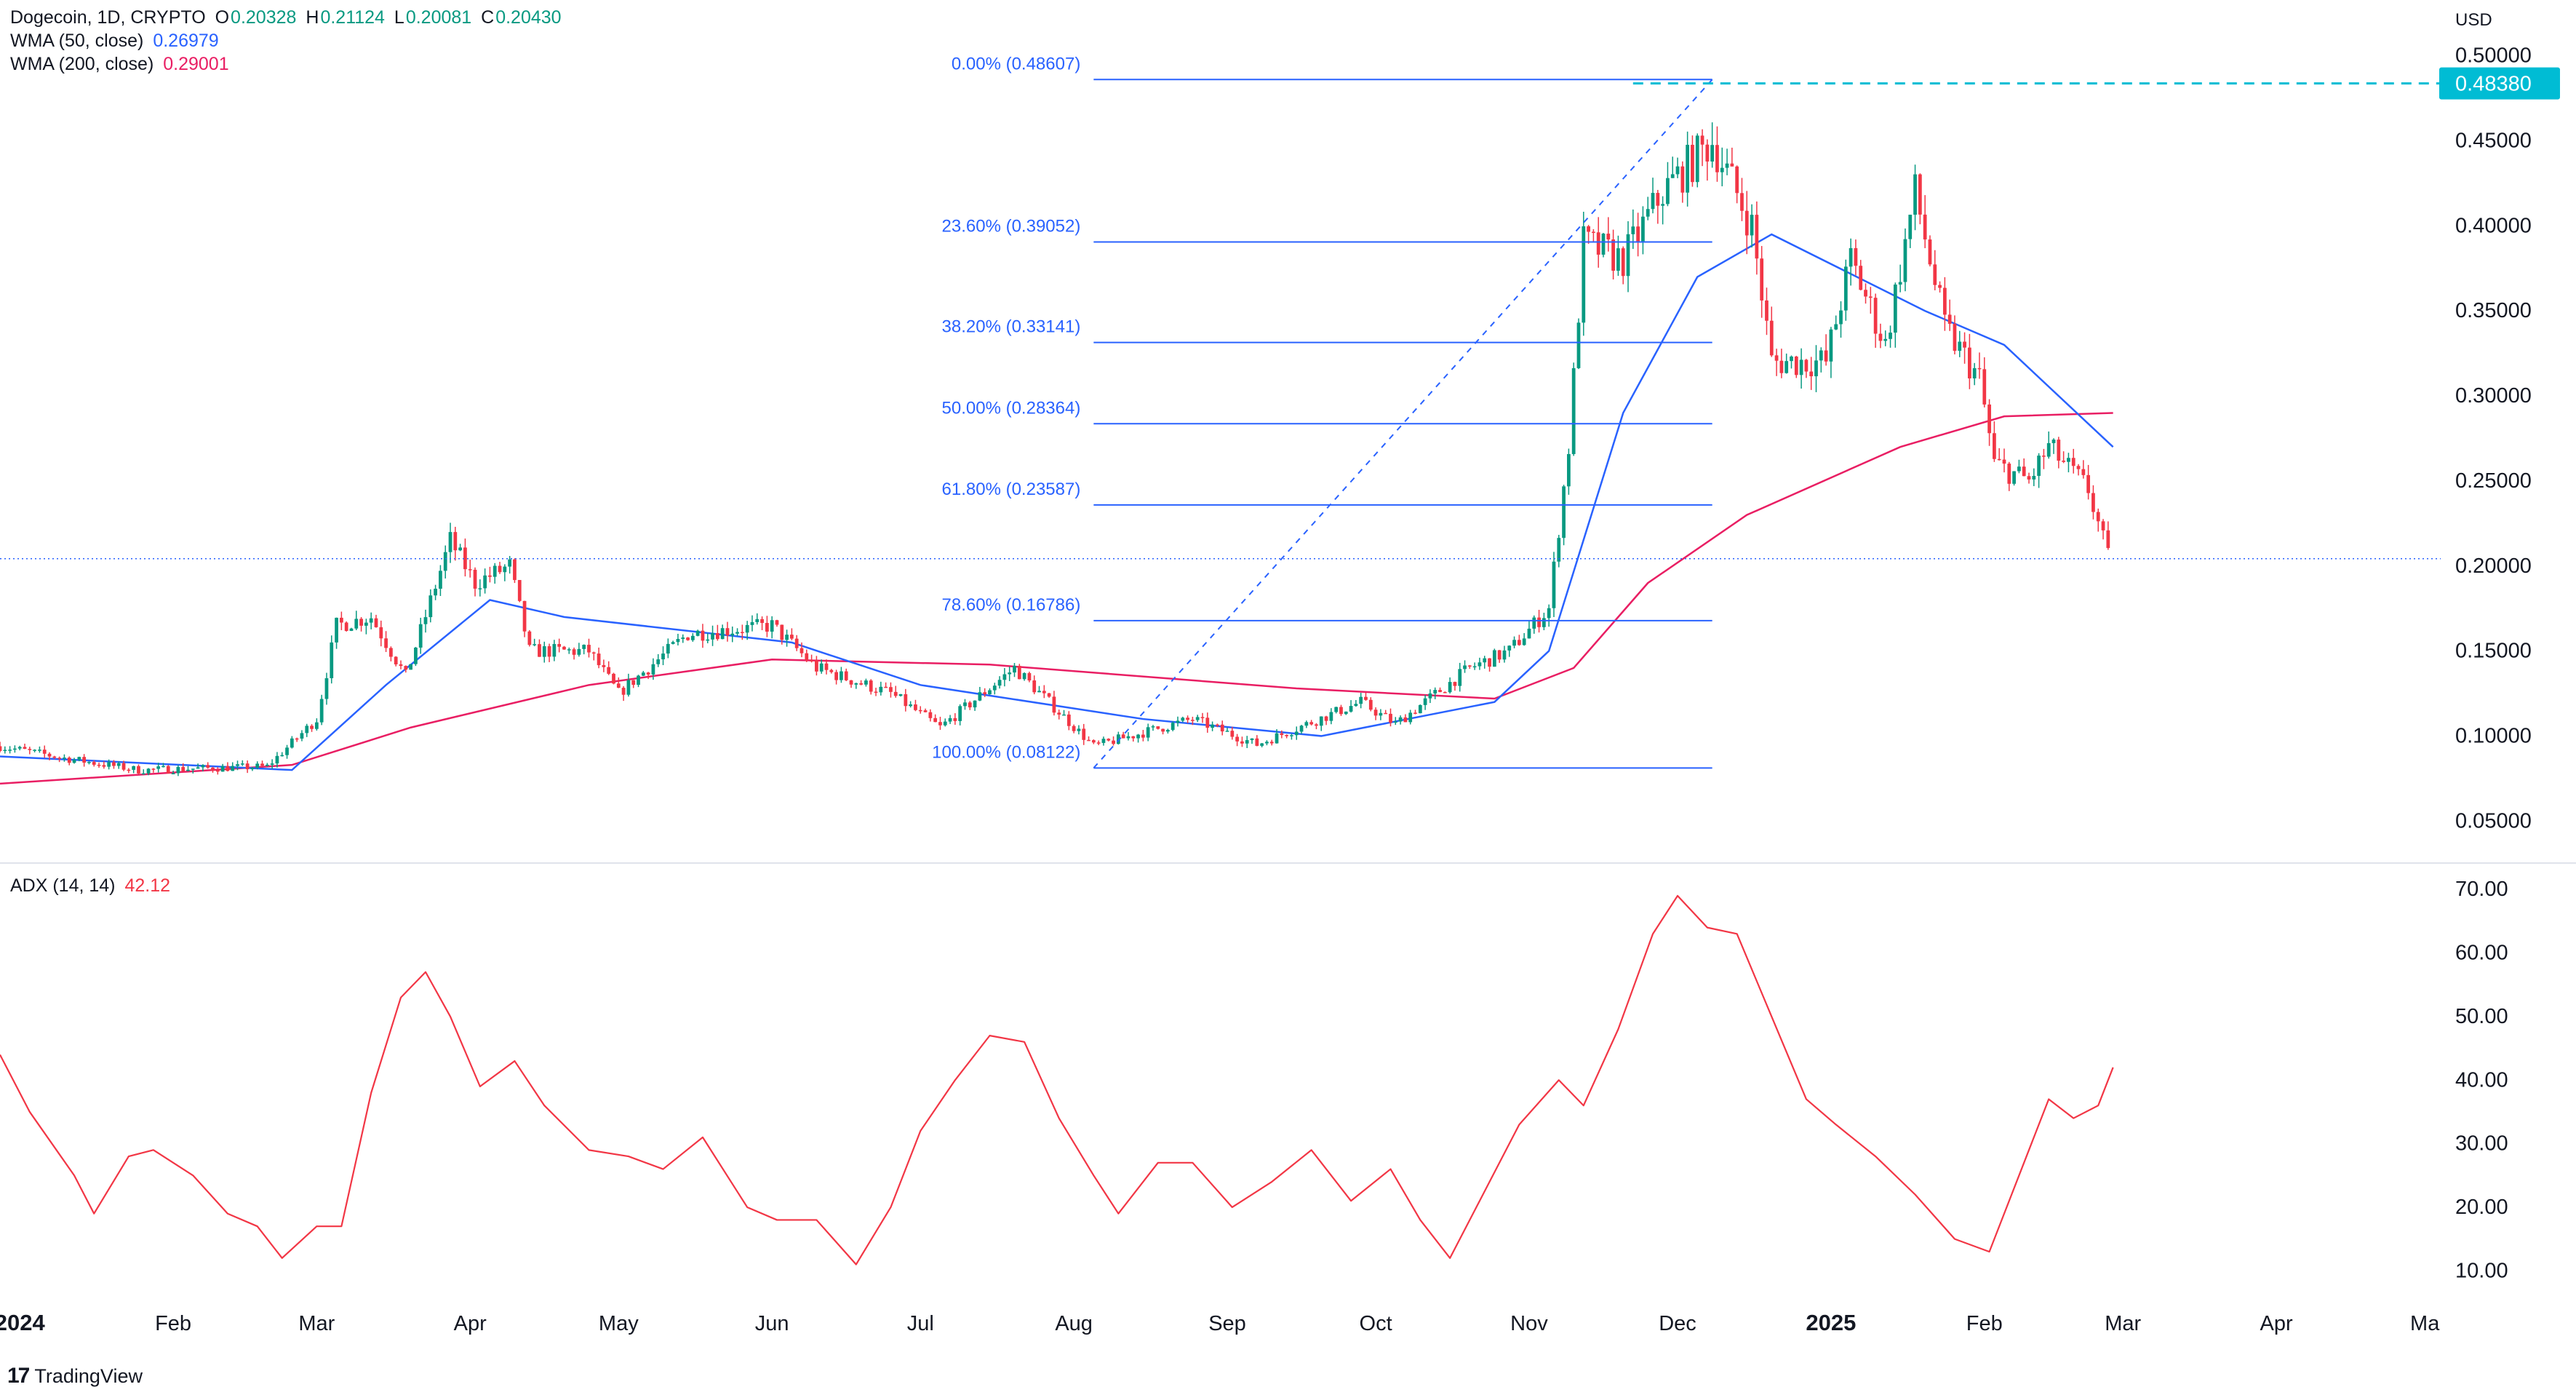 This screenshot has height=1395, width=2576. What do you see at coordinates (772, 1323) in the screenshot?
I see `time-axis-tick-label: Jun` at bounding box center [772, 1323].